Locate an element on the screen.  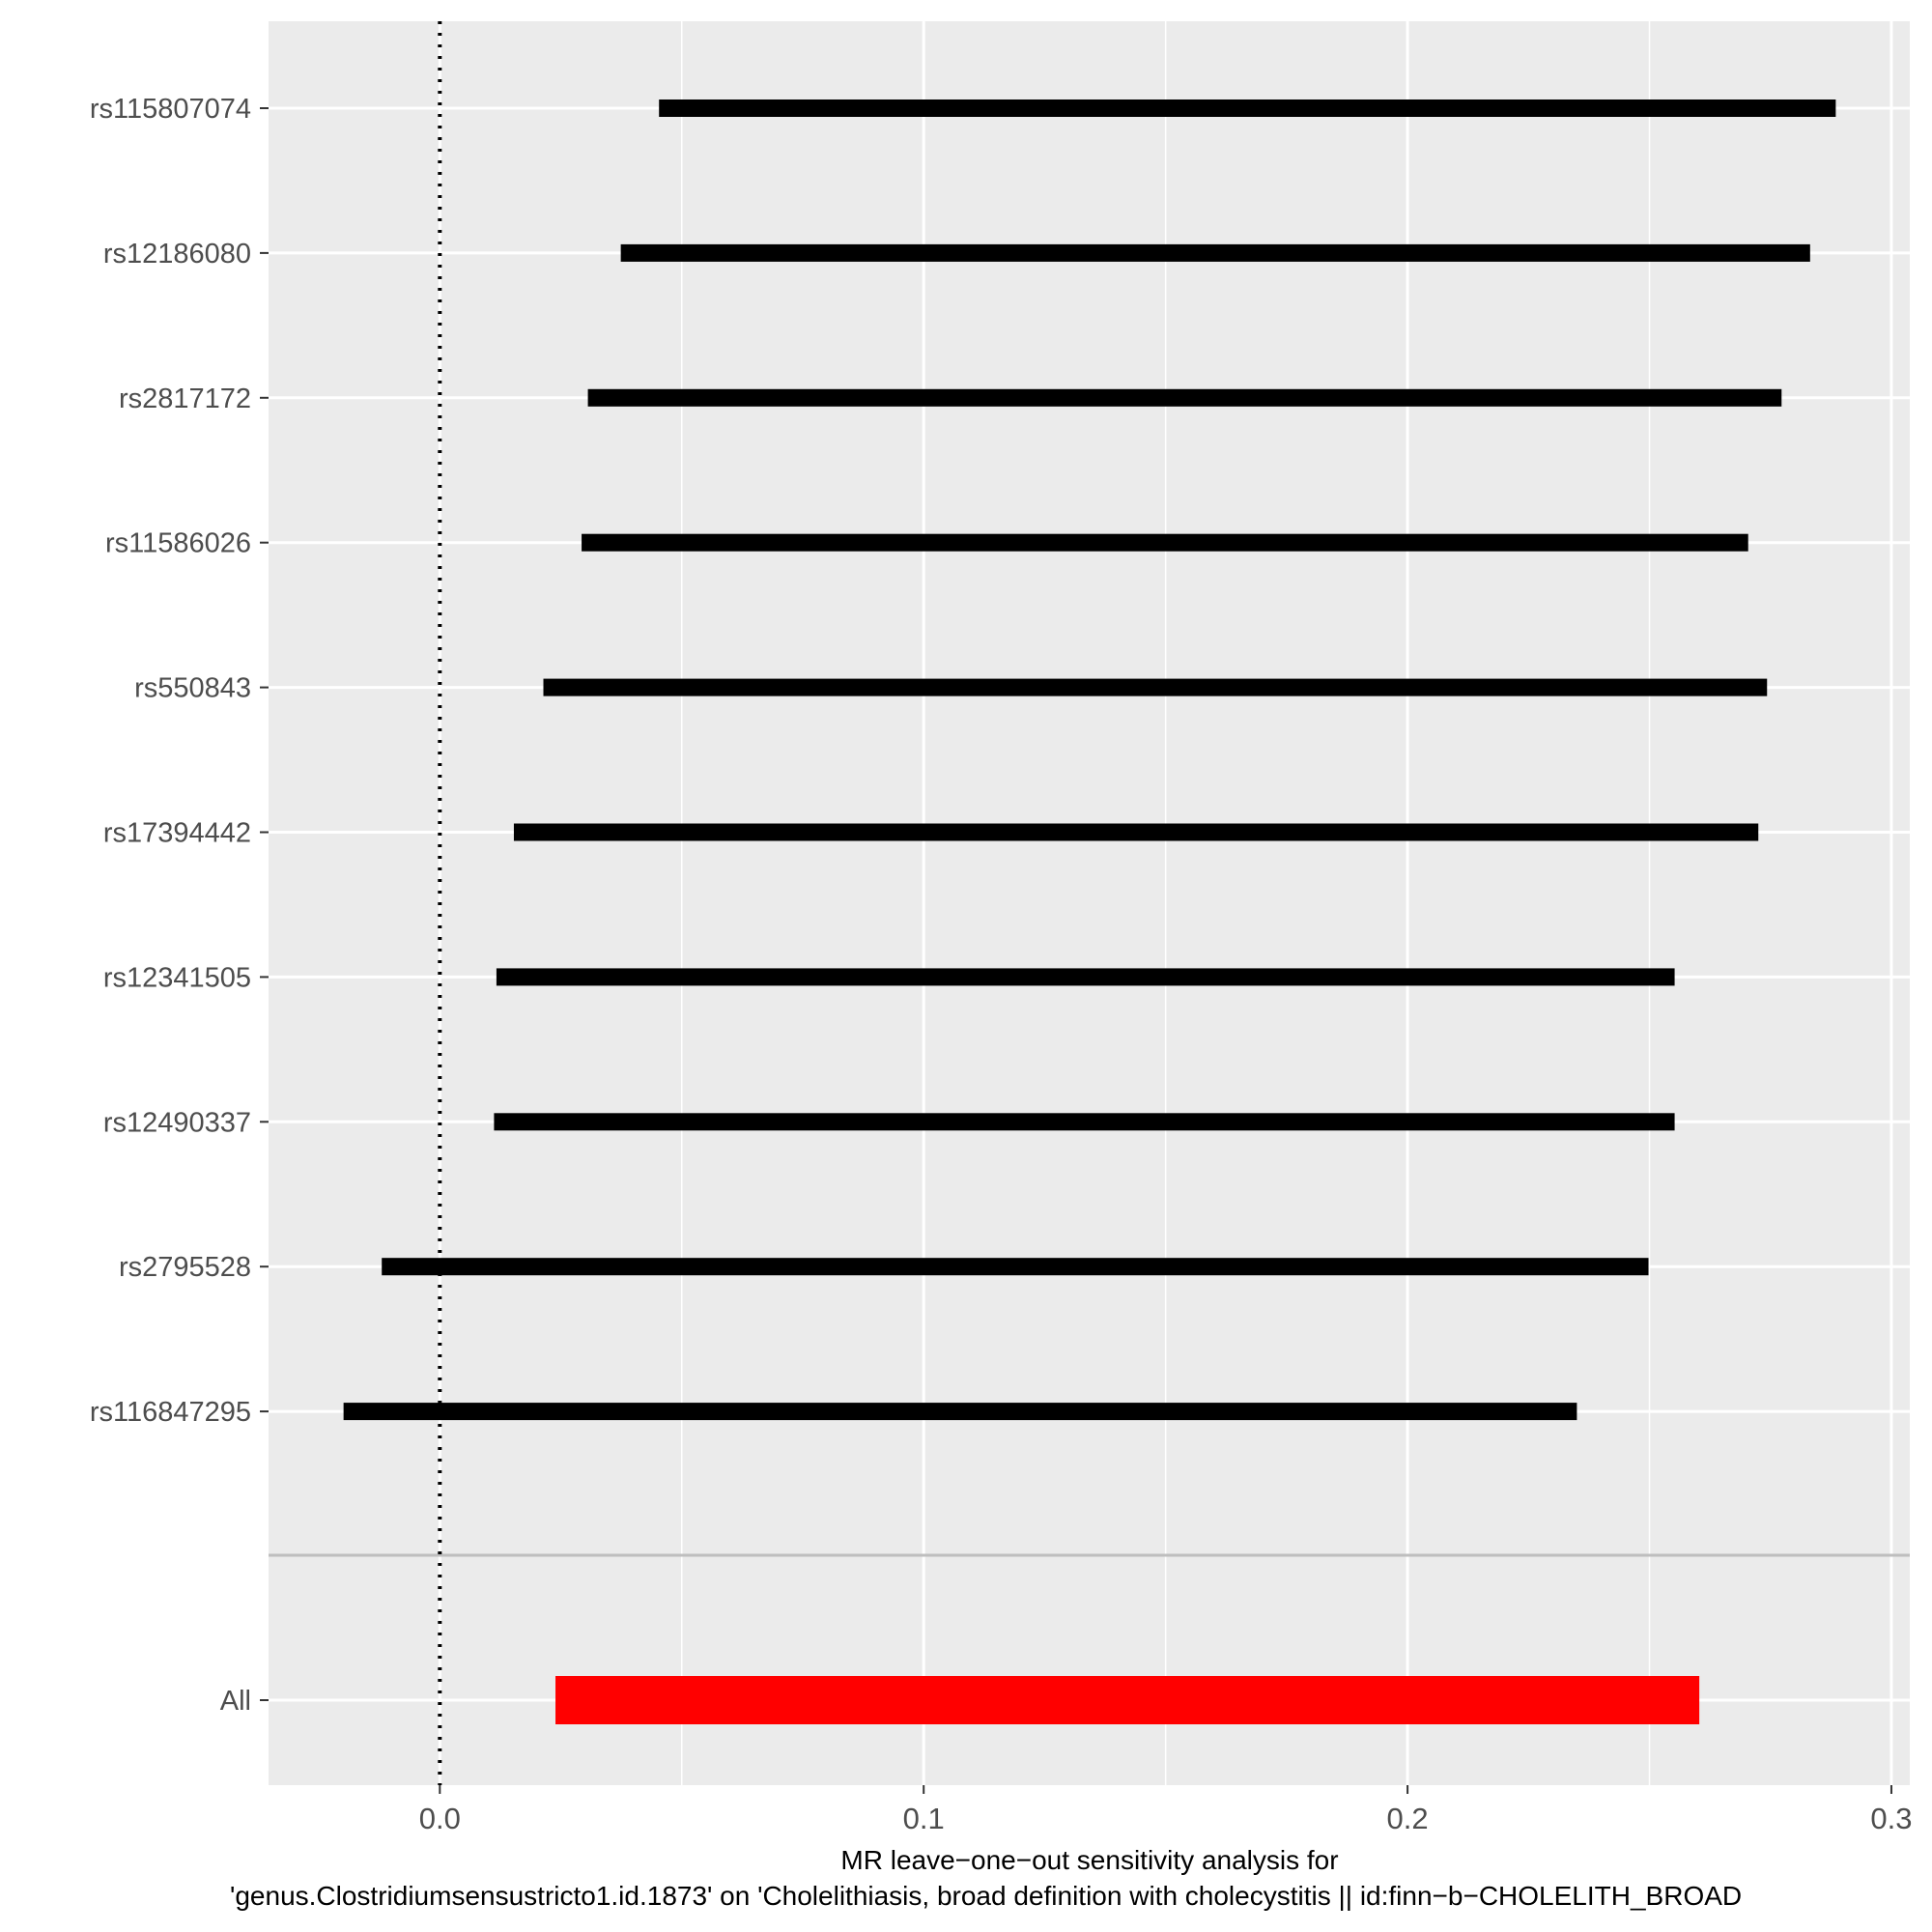
y-tick-label: rs12490337 is located at coordinates (177, 1122).